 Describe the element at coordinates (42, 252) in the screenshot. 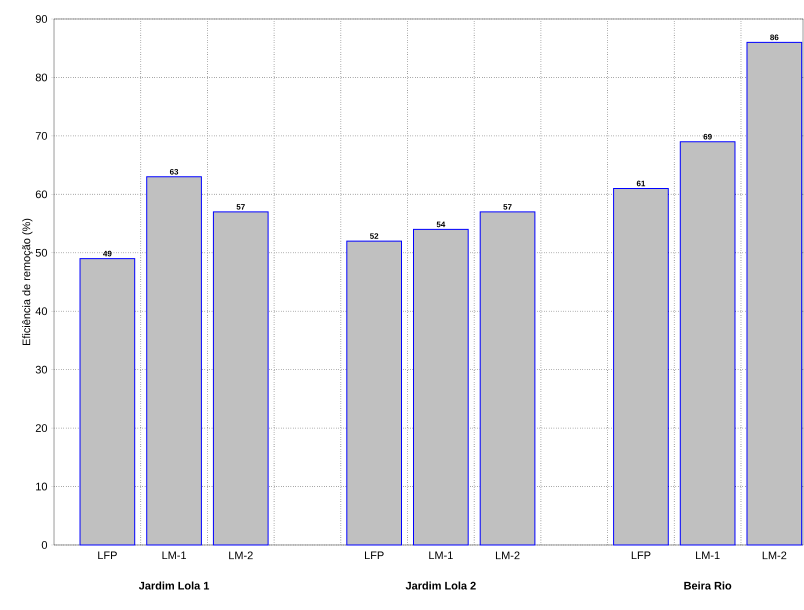

I see `y-tick-label: 50` at that location.